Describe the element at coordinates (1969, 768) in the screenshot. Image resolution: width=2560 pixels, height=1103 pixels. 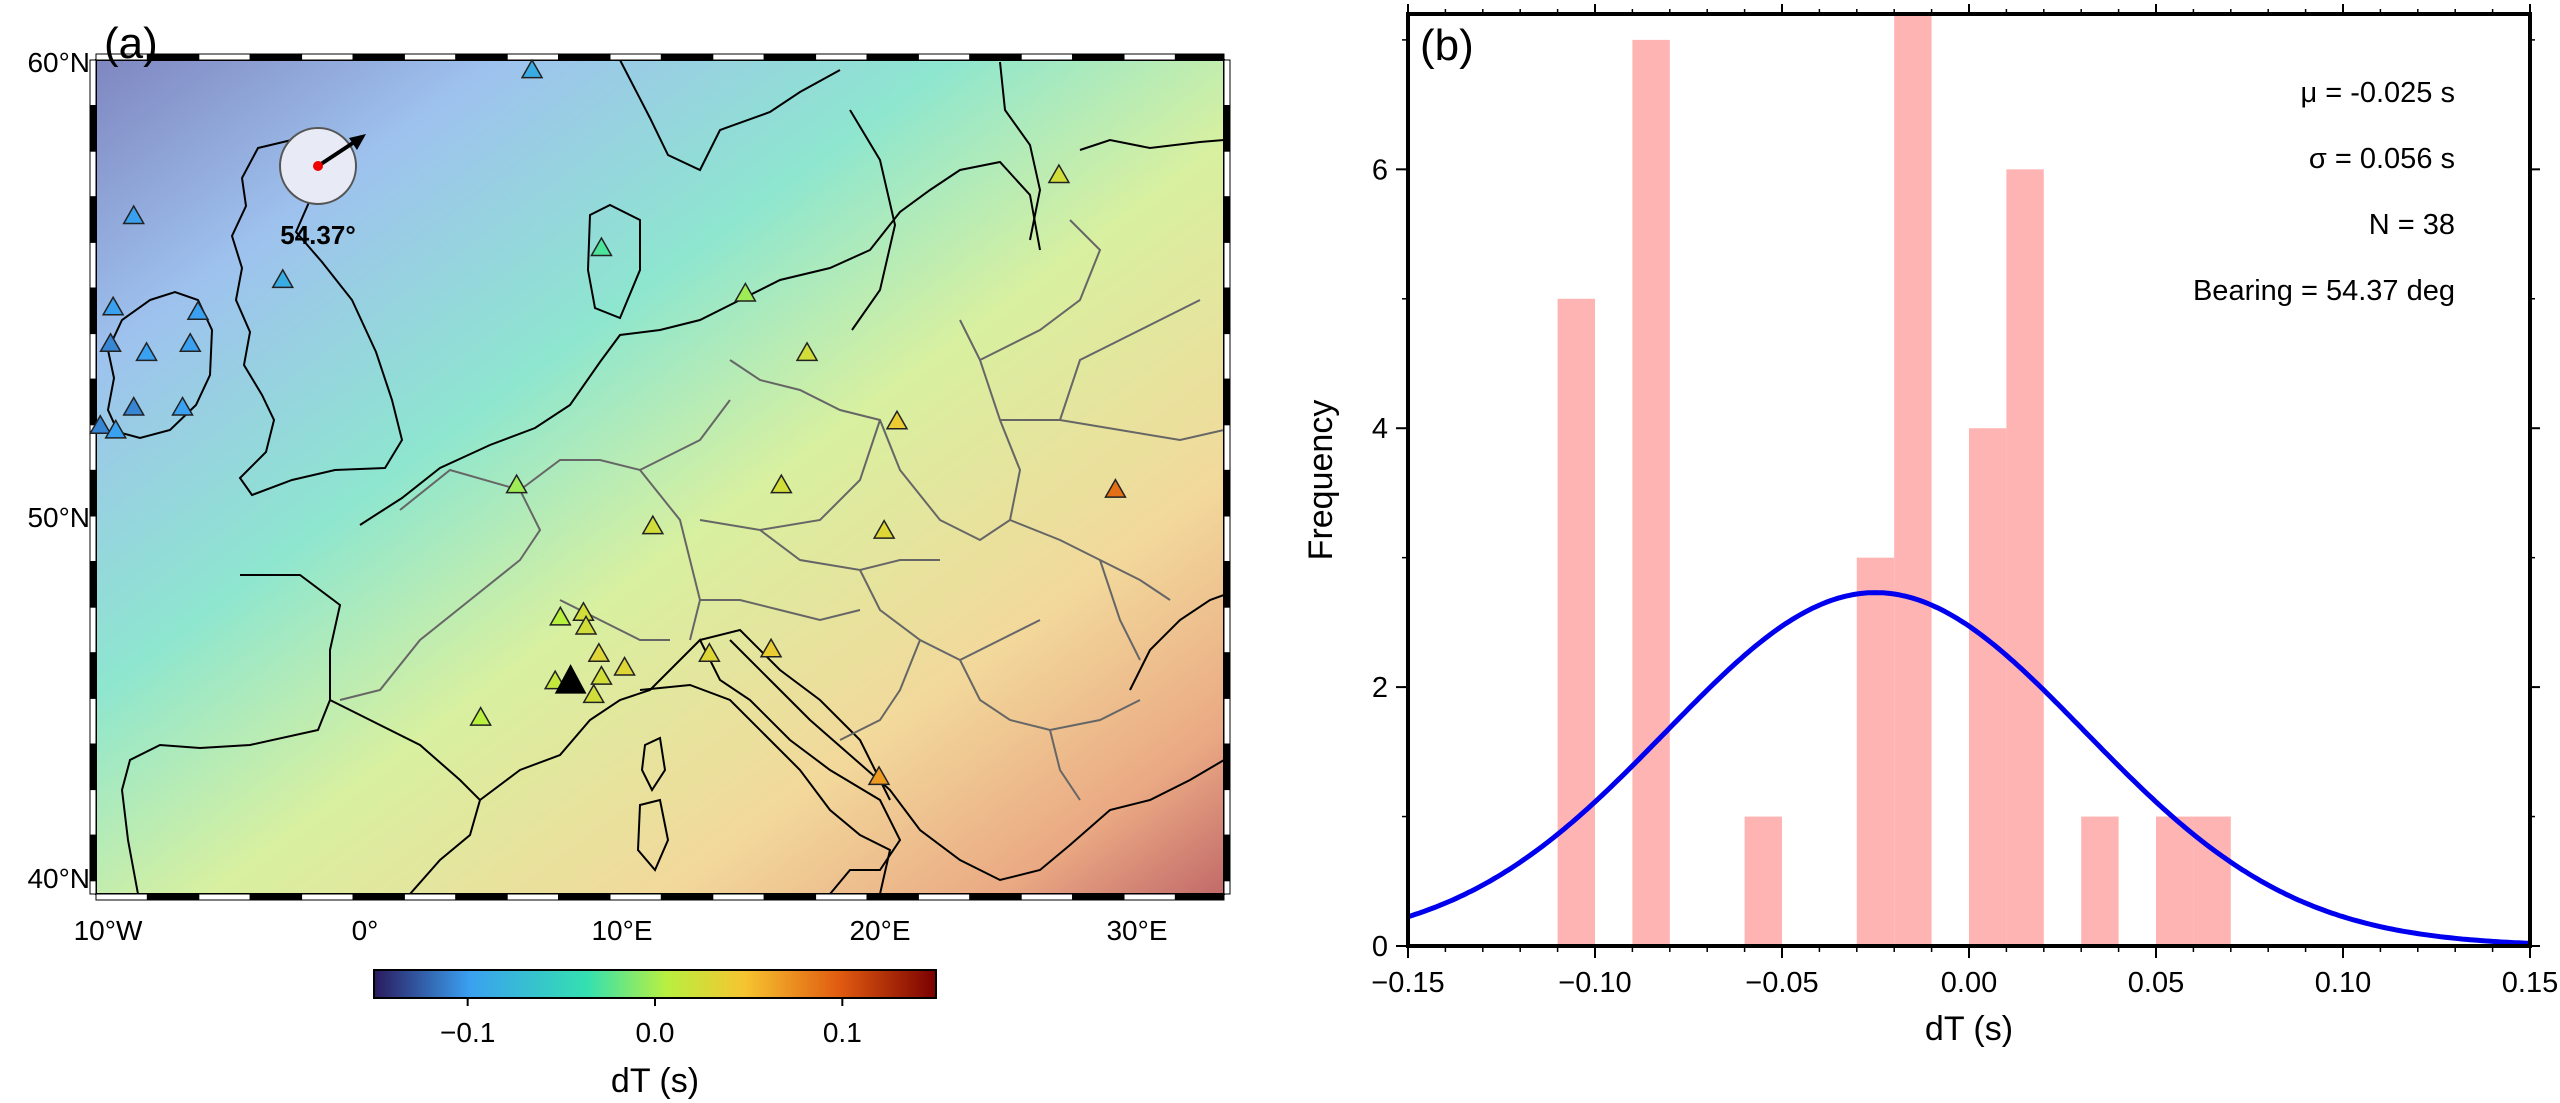
I see `normal-fit-curve` at that location.